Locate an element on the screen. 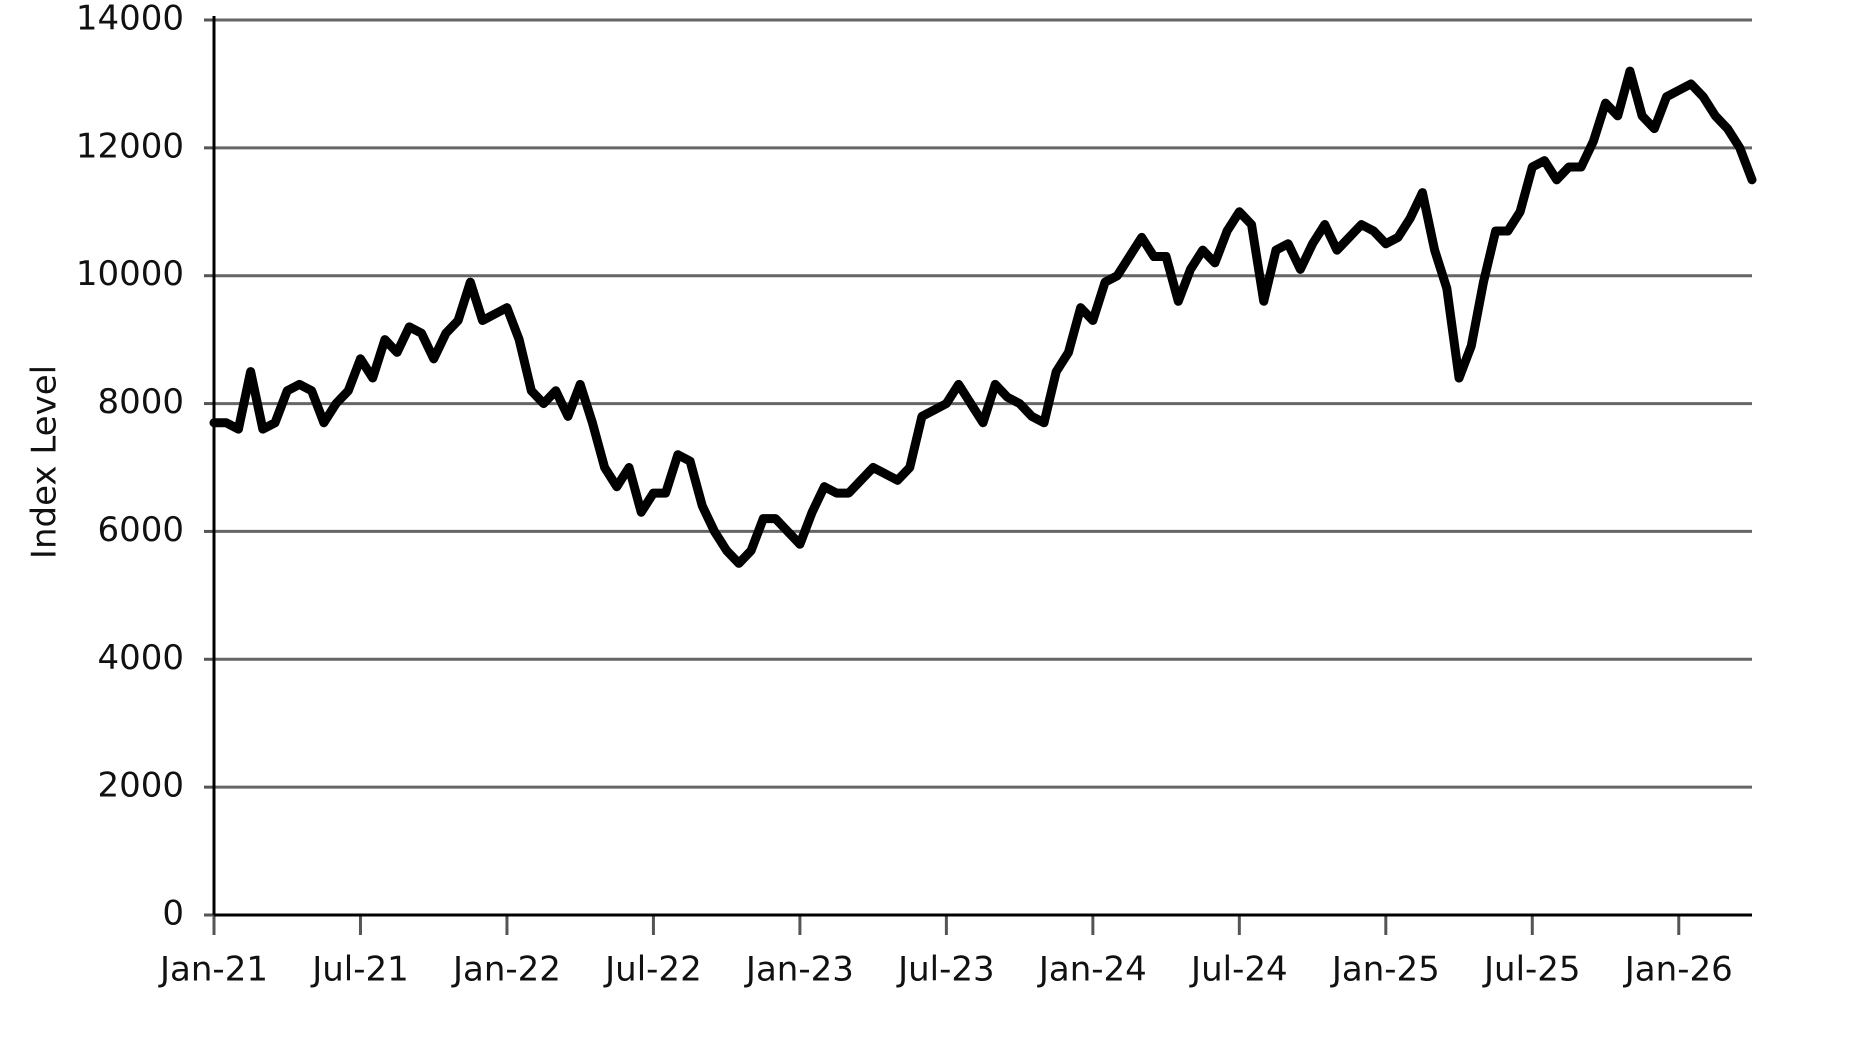 The width and height of the screenshot is (1875, 1042). x-tick-label: Jul-23 is located at coordinates (945, 970).